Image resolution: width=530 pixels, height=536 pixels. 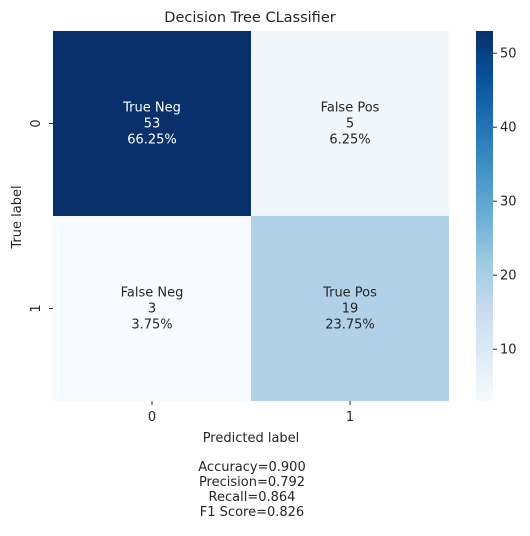 What do you see at coordinates (151, 325) in the screenshot?
I see `cell-1-0-label-2: 3.75%` at bounding box center [151, 325].